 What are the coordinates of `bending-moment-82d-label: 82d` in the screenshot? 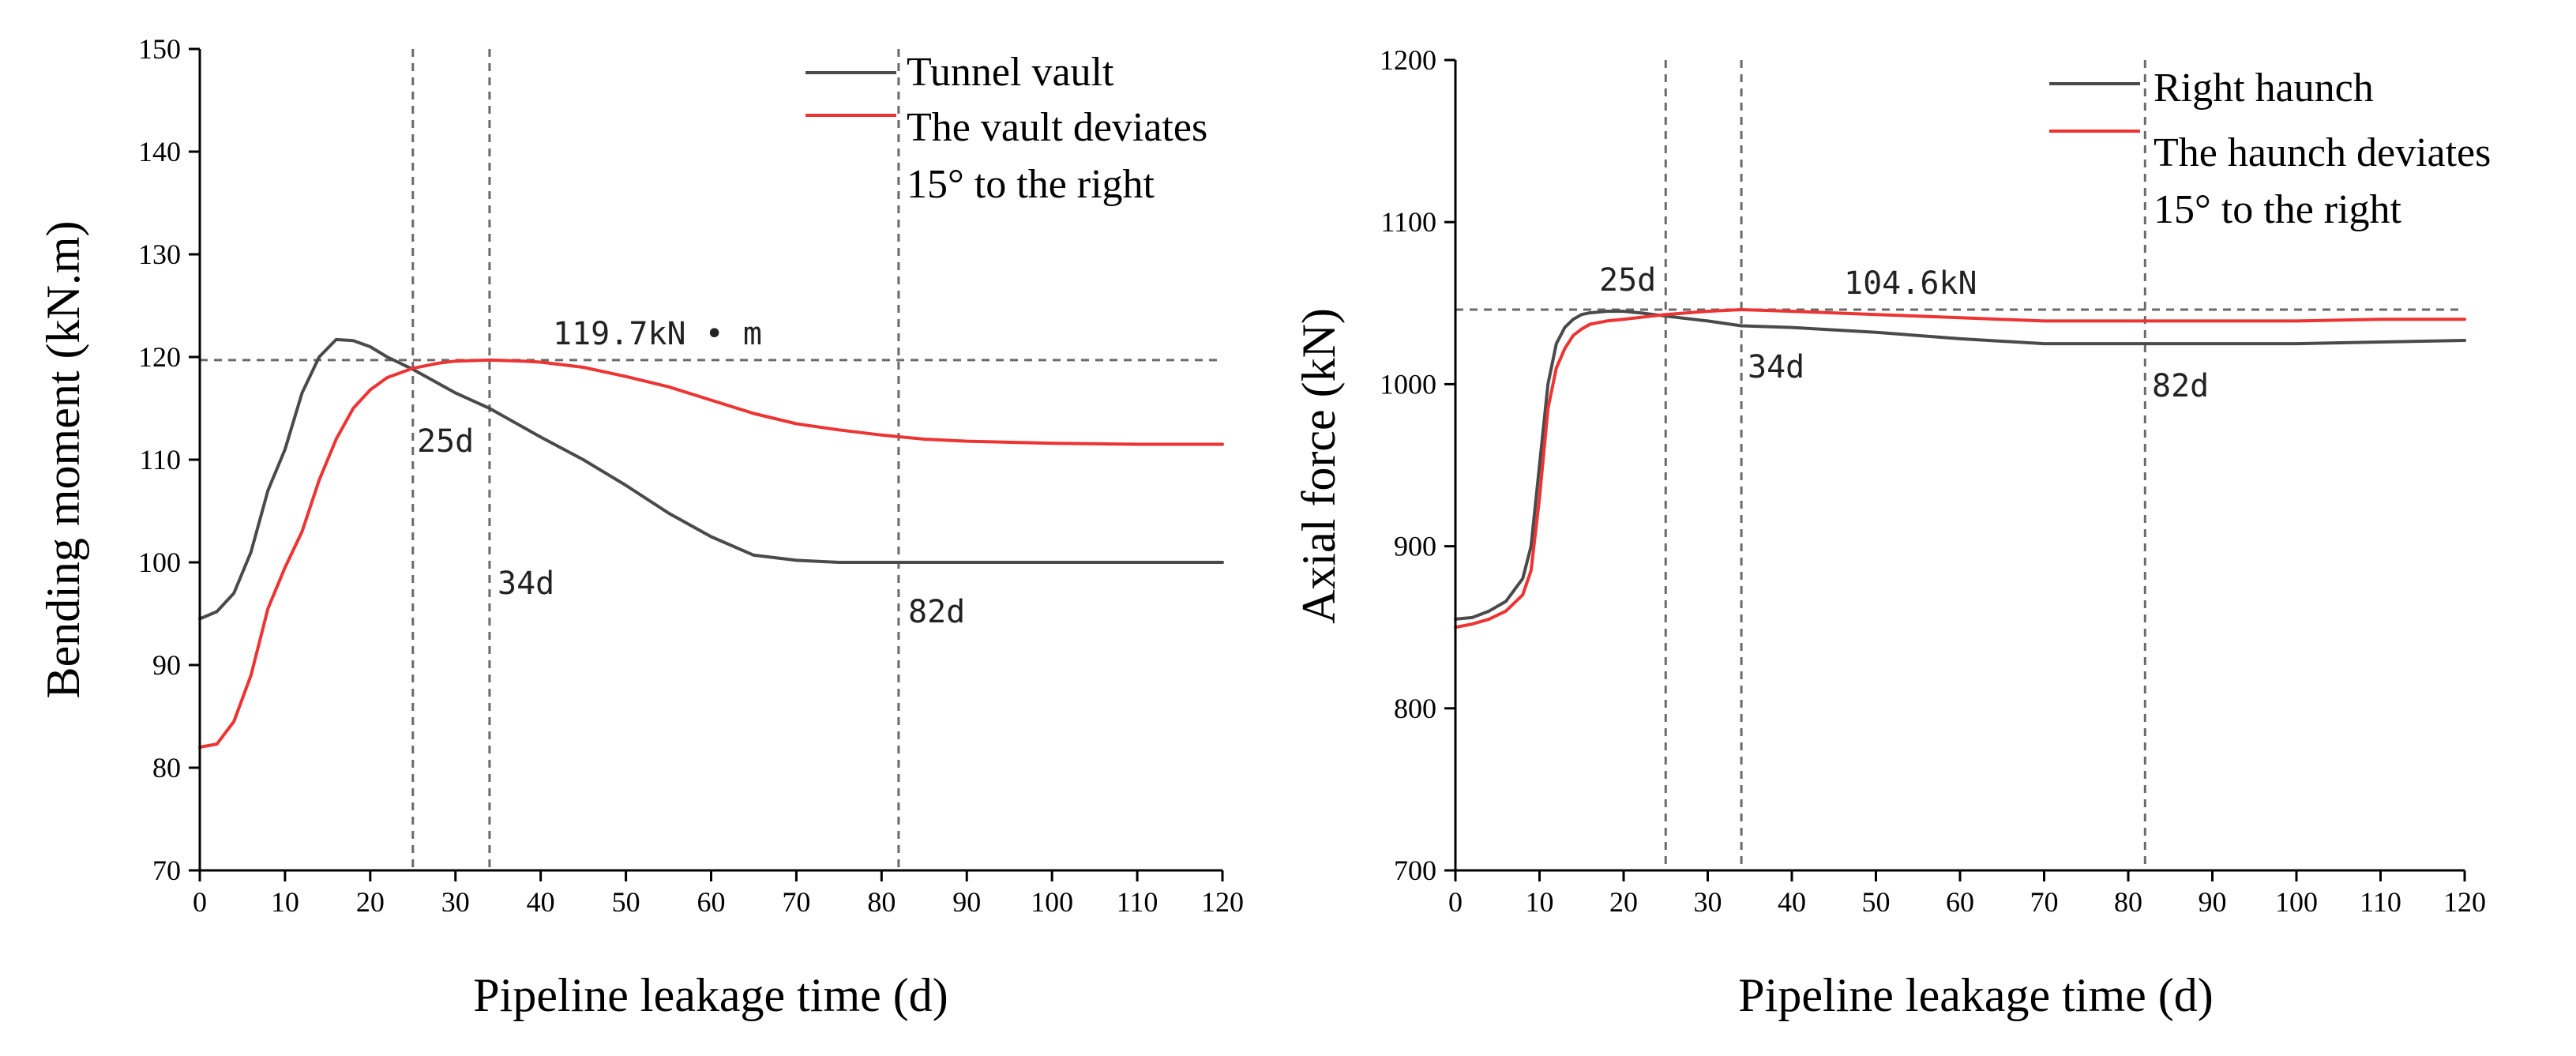 It's located at (936, 612).